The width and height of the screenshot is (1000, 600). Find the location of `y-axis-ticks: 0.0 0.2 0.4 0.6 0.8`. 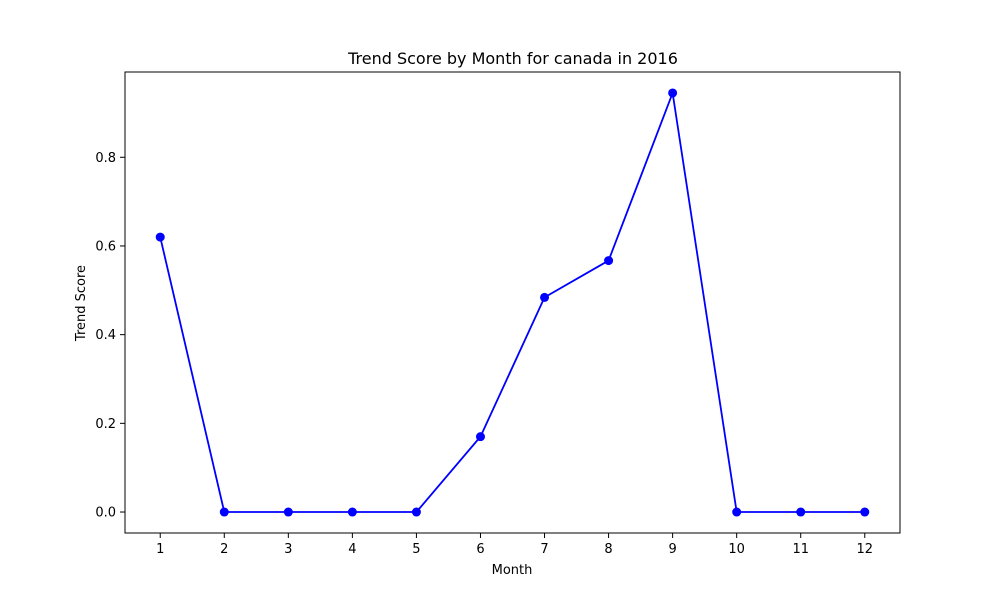

y-axis-ticks: 0.0 0.2 0.4 0.6 0.8 is located at coordinates (110, 336).